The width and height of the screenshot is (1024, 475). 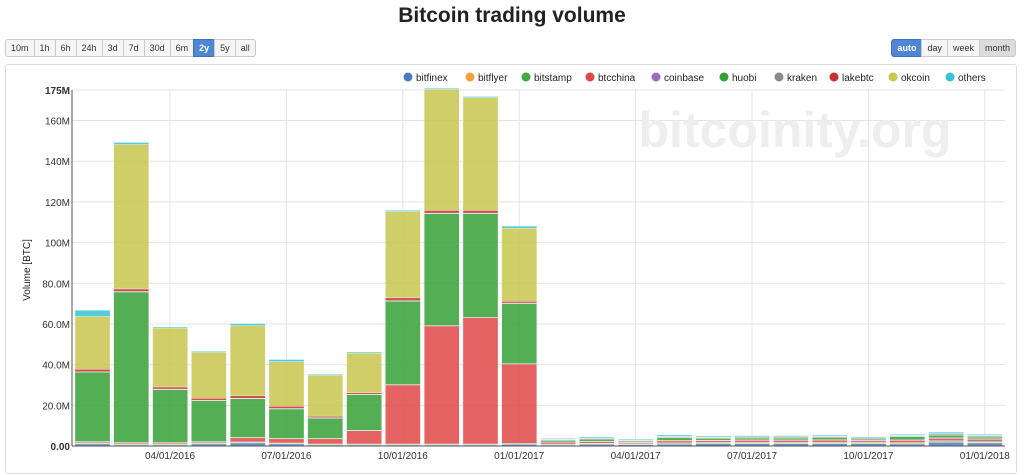 I want to click on x-tick-label: 07/01/2016, so click(x=286, y=456).